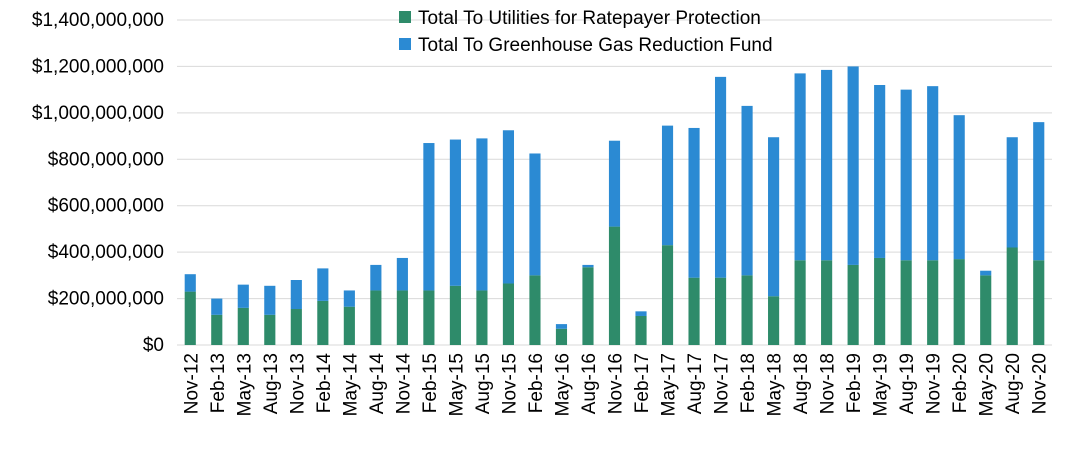 Image resolution: width=1065 pixels, height=450 pixels. What do you see at coordinates (775, 384) in the screenshot?
I see `x-tick-label: May-18` at bounding box center [775, 384].